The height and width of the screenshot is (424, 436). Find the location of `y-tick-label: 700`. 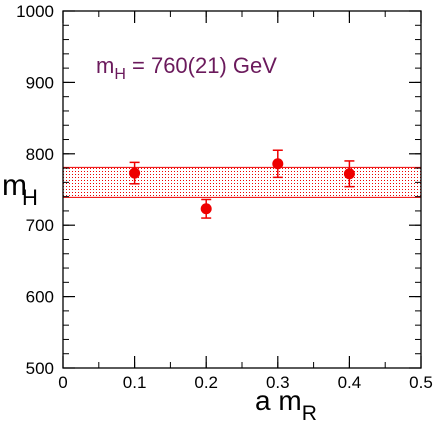

y-tick-label: 700 is located at coordinates (40, 225).